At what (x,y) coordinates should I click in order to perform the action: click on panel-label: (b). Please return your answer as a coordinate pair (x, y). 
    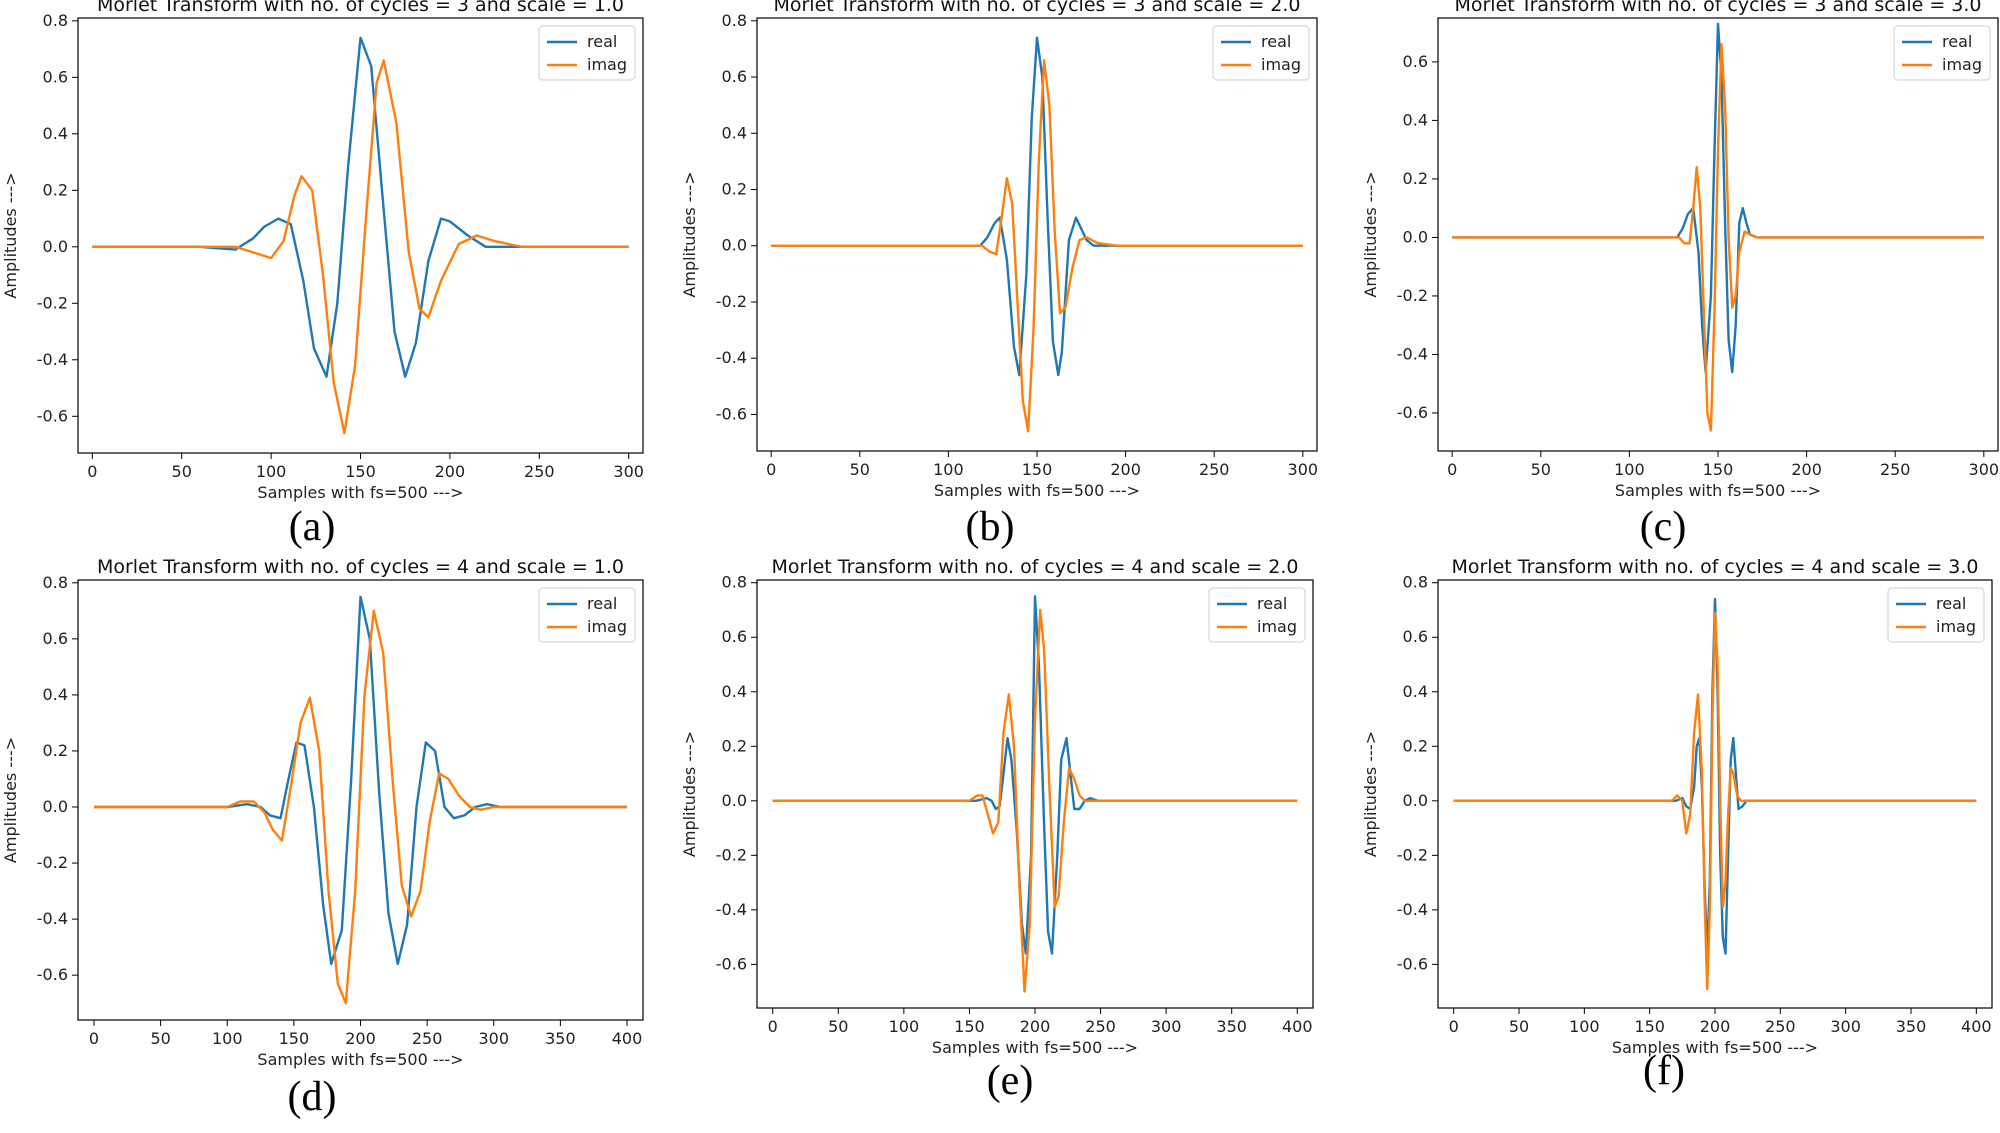
    Looking at the image, I should click on (990, 527).